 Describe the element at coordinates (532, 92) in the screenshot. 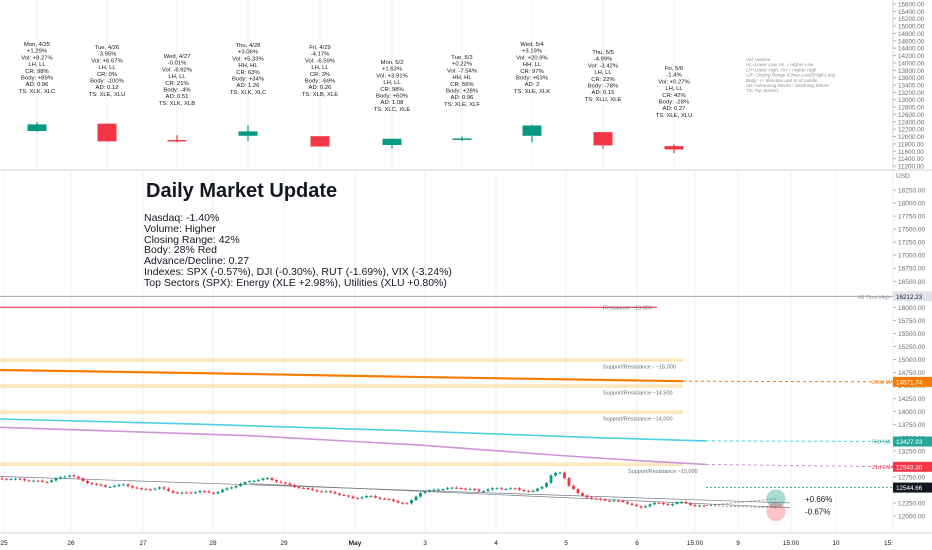

I see `day-stat-label: TS: XLE, XLK` at that location.